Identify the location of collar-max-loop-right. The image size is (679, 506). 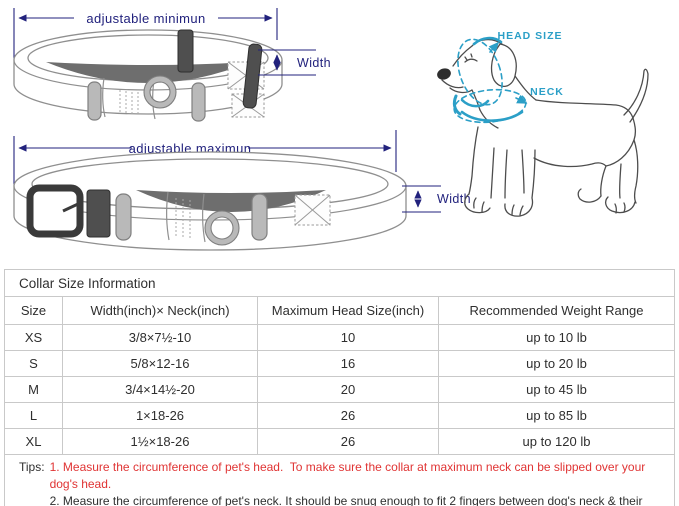
(259, 217).